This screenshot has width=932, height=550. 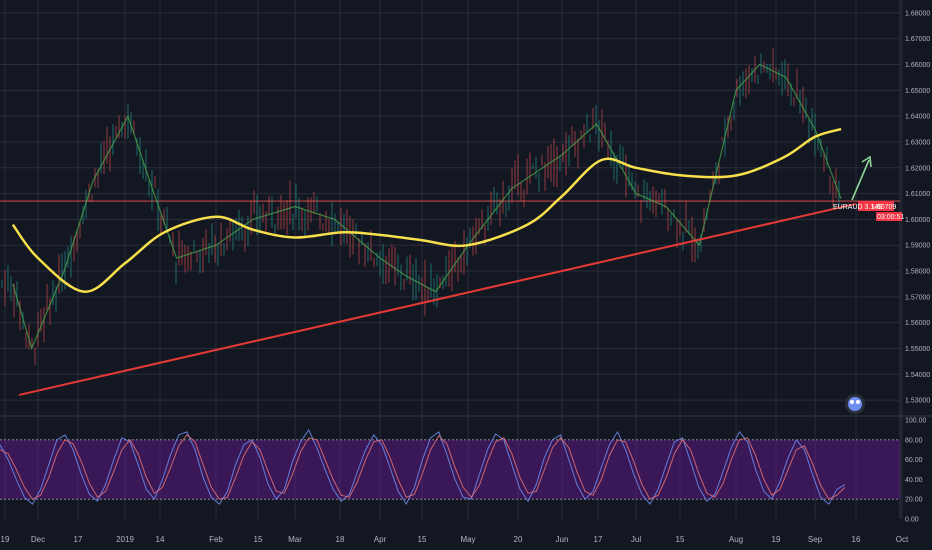 I want to click on countdown-box, so click(x=889, y=216).